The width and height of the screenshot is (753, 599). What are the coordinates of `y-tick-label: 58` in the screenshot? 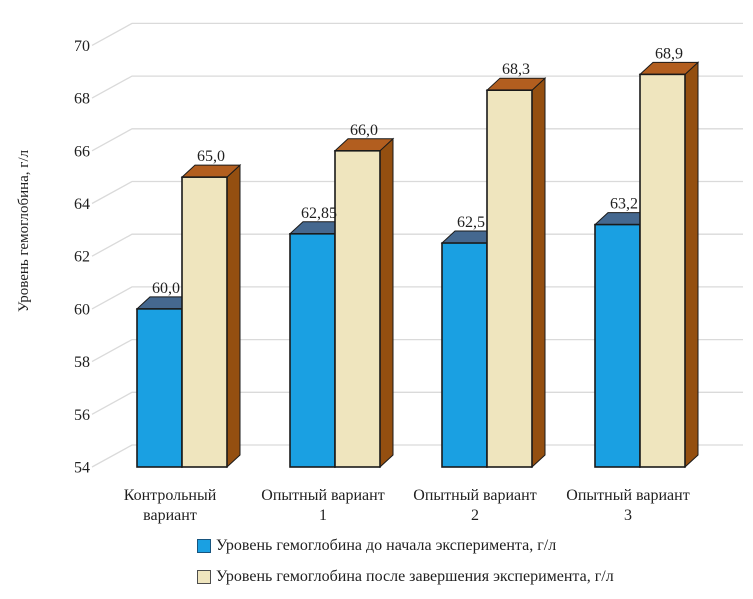 It's located at (82, 362).